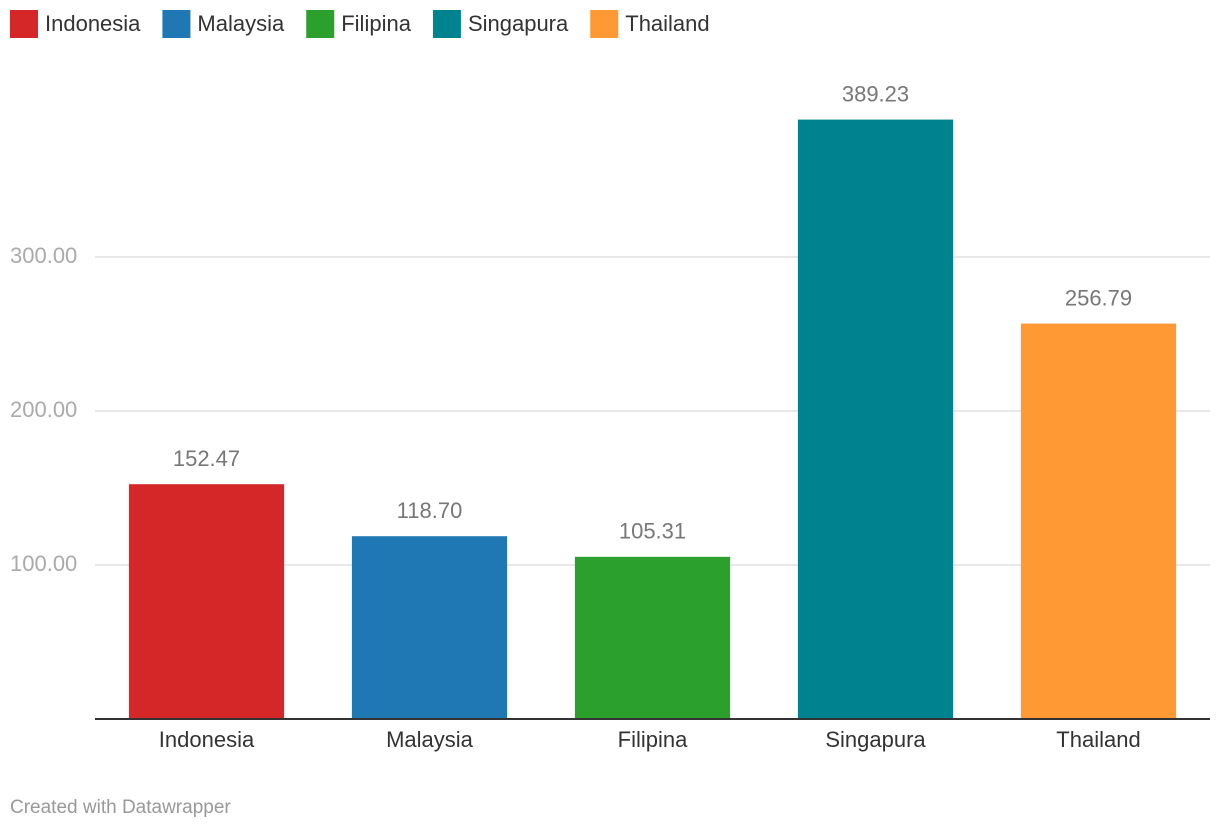 The width and height of the screenshot is (1220, 832). I want to click on credit: Created with Datawrapper, so click(120, 807).